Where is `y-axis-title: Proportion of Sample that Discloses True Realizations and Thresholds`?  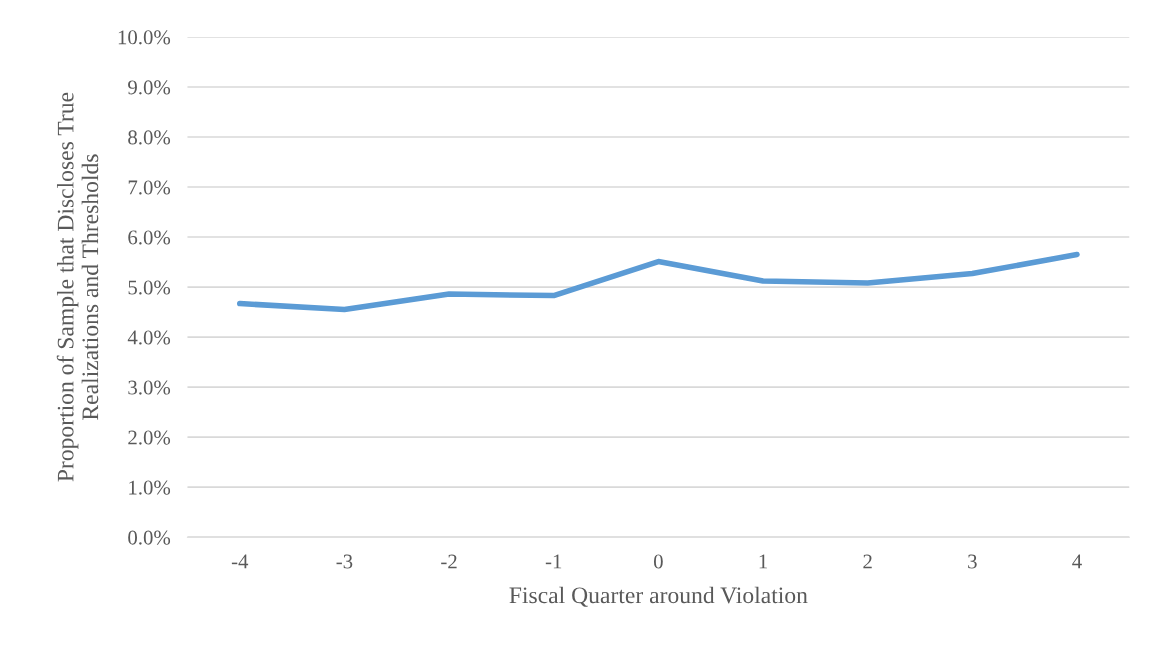 y-axis-title: Proportion of Sample that Discloses True Realizations and Thresholds is located at coordinates (77, 287).